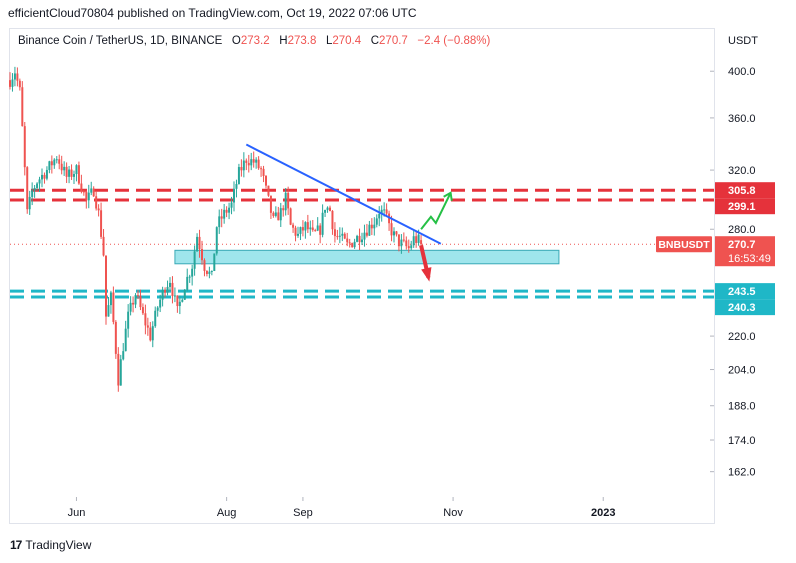 The width and height of the screenshot is (796, 563). I want to click on date-tick-label: Jun, so click(77, 513).